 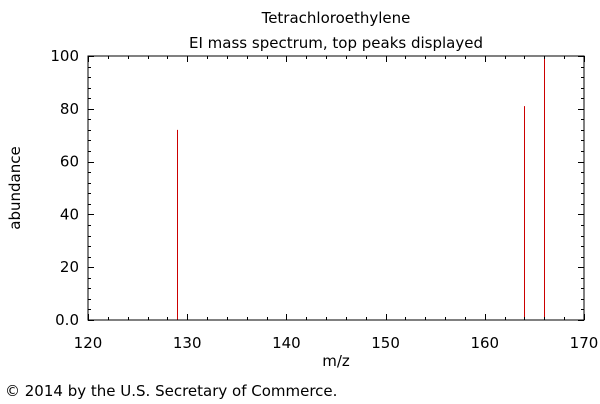 What do you see at coordinates (69, 214) in the screenshot?
I see `y-tick-label: 40` at bounding box center [69, 214].